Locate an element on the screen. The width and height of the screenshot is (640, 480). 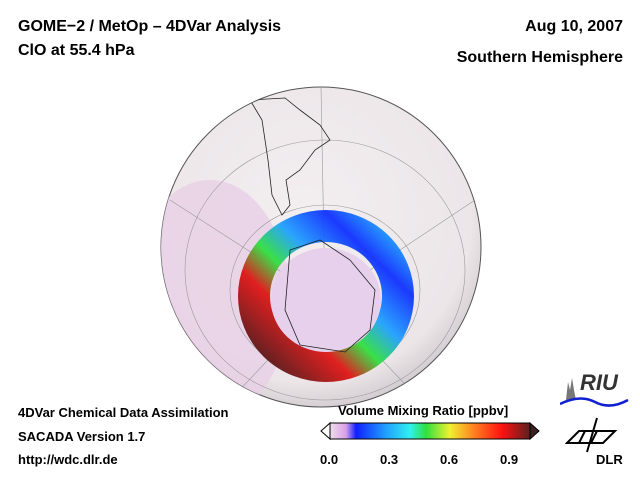
region: Southern Hemisphere is located at coordinates (539, 57).